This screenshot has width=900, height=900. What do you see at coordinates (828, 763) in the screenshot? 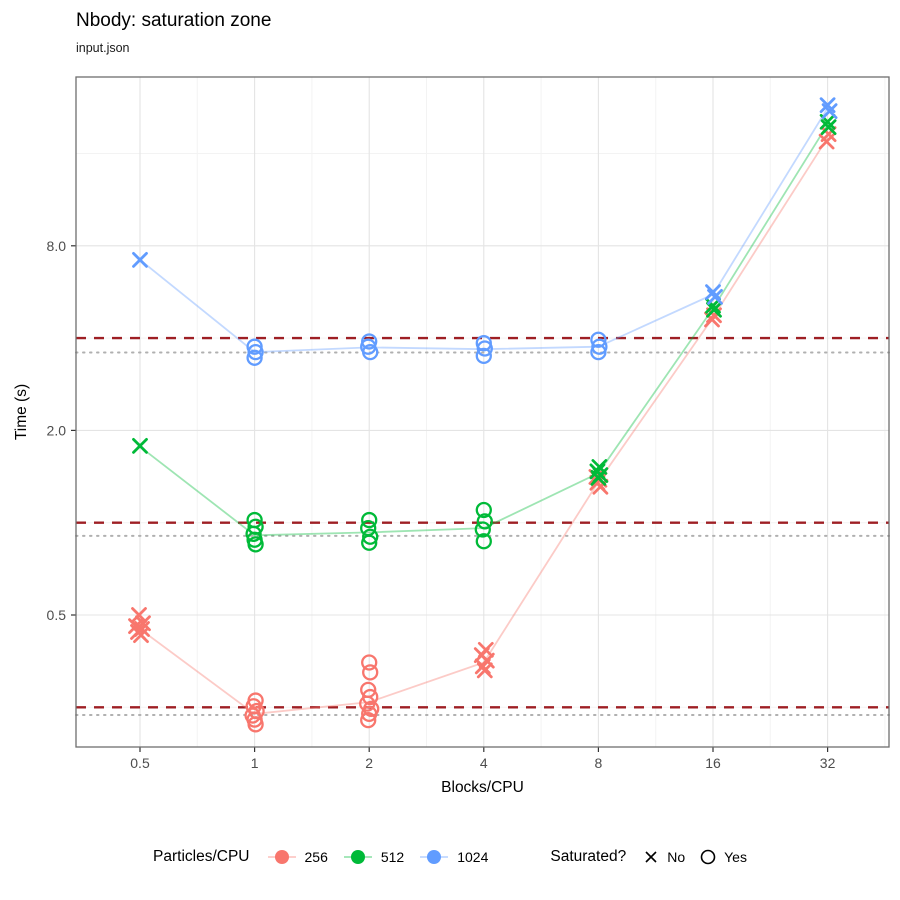
I see `x-tick-label: 32` at bounding box center [828, 763].